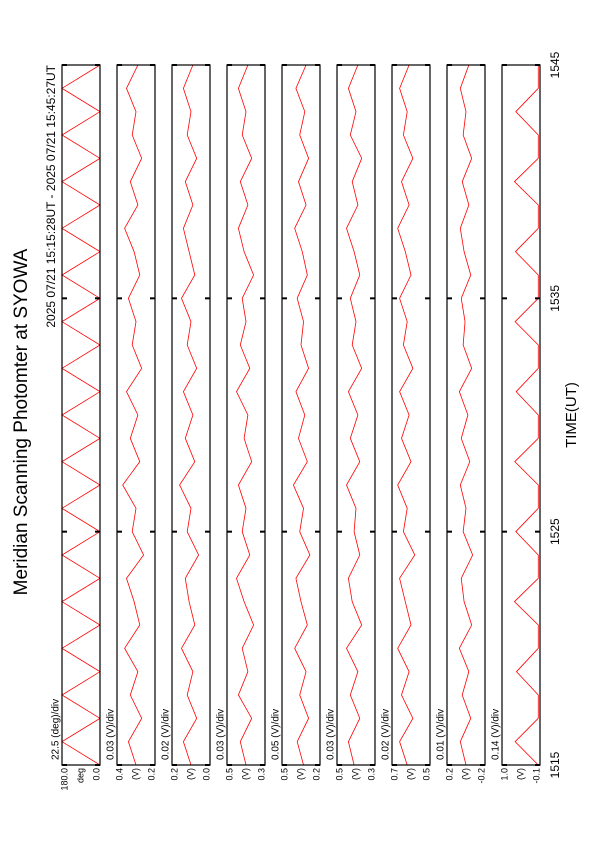  Describe the element at coordinates (496, 734) in the screenshot. I see `scale-label: 0.14 (V)/div` at that location.